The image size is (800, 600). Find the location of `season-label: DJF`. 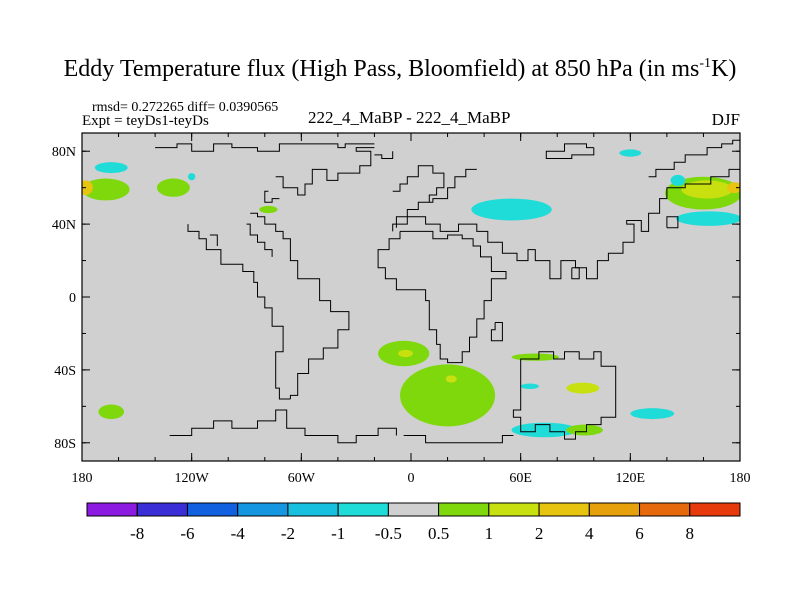

season-label: DJF is located at coordinates (725, 119).